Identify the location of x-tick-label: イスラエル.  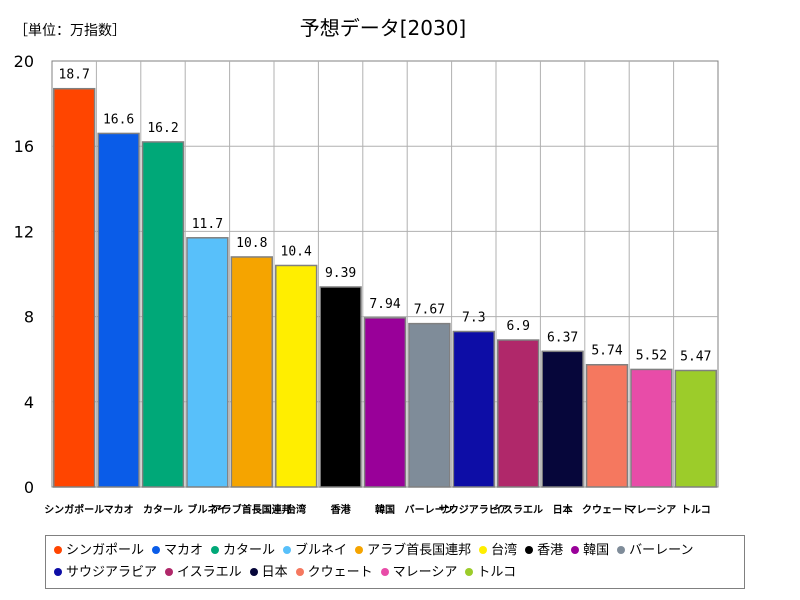
(518, 510).